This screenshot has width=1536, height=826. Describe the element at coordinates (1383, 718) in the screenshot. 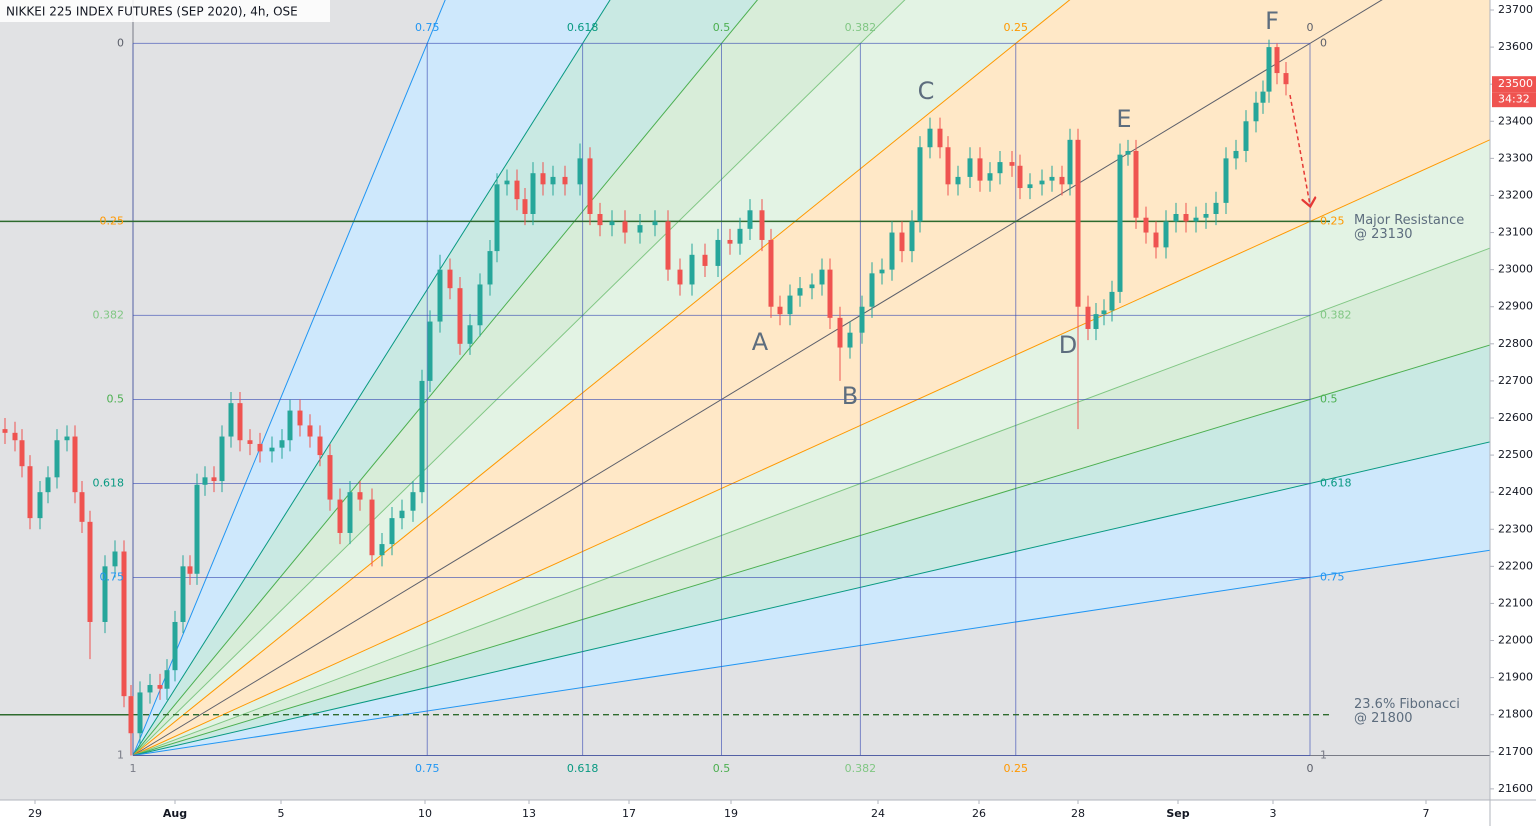

I see `support-label: @ 21800` at that location.